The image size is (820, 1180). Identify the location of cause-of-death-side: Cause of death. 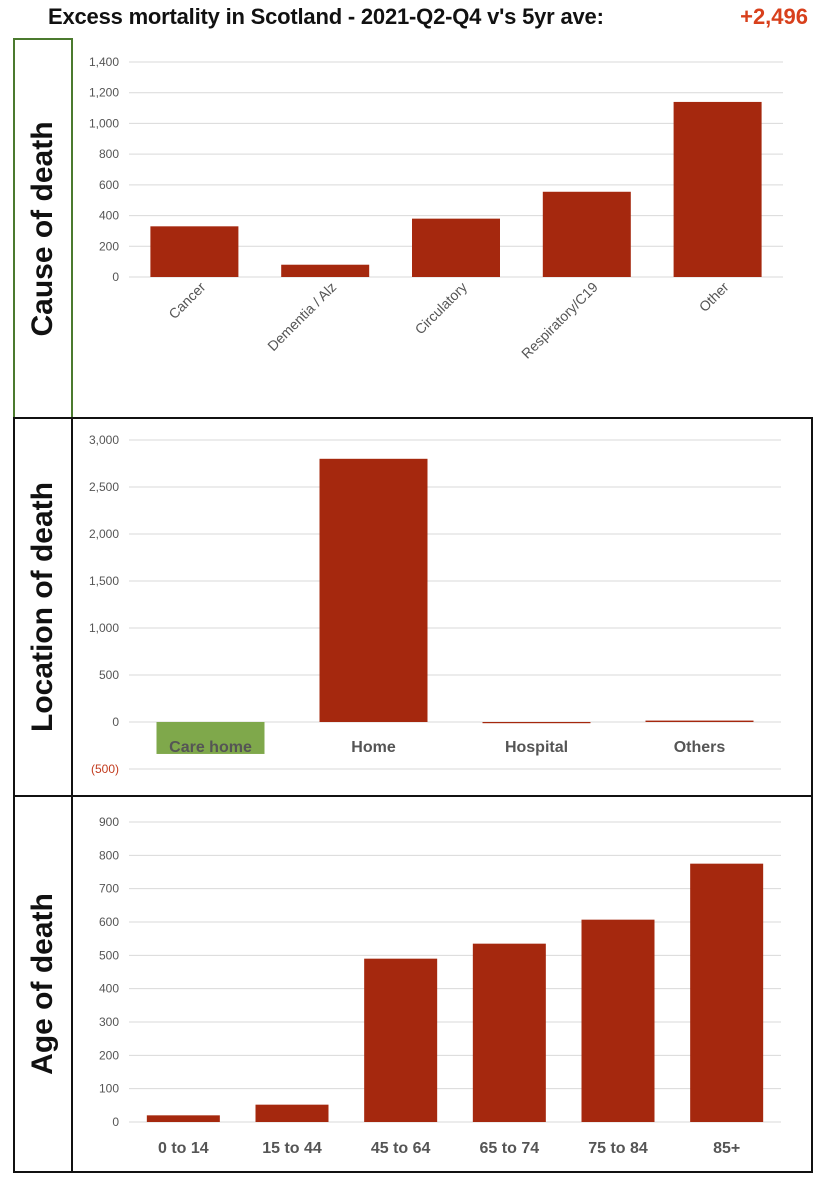
(44, 228).